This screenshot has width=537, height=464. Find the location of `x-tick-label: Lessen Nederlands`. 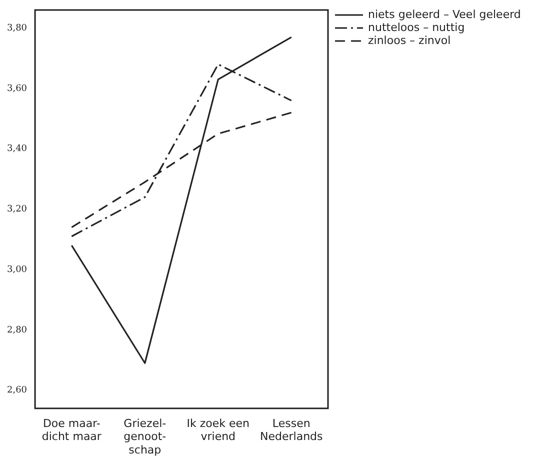

x-tick-label: Lessen Nederlands is located at coordinates (292, 430).